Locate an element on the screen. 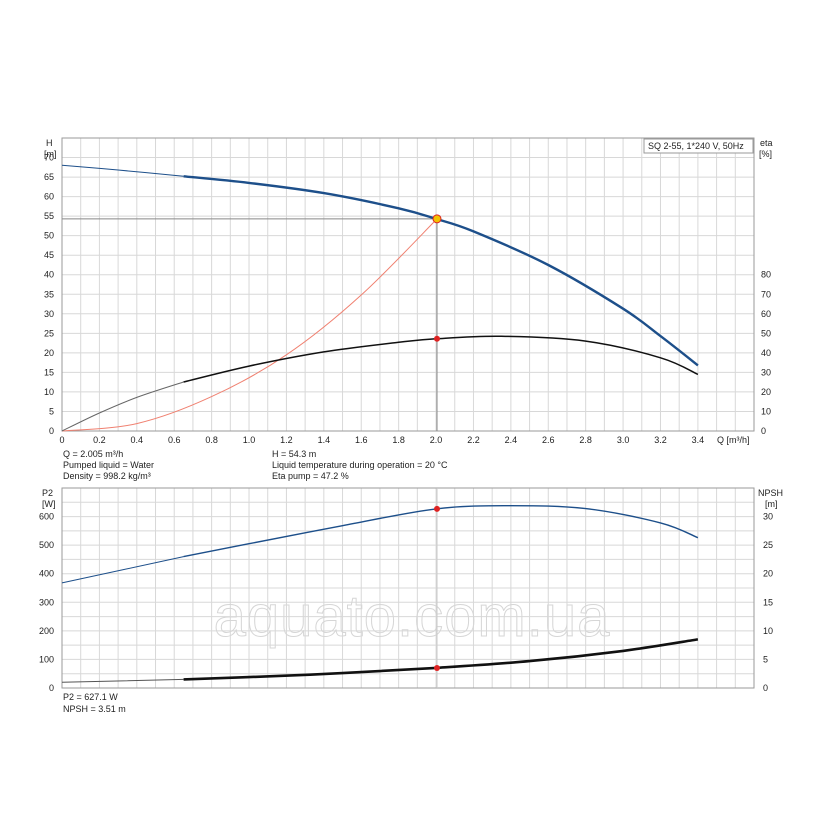 Image resolution: width=828 pixels, height=828 pixels. info-liquid: Pumped liquid = Water is located at coordinates (108, 465).